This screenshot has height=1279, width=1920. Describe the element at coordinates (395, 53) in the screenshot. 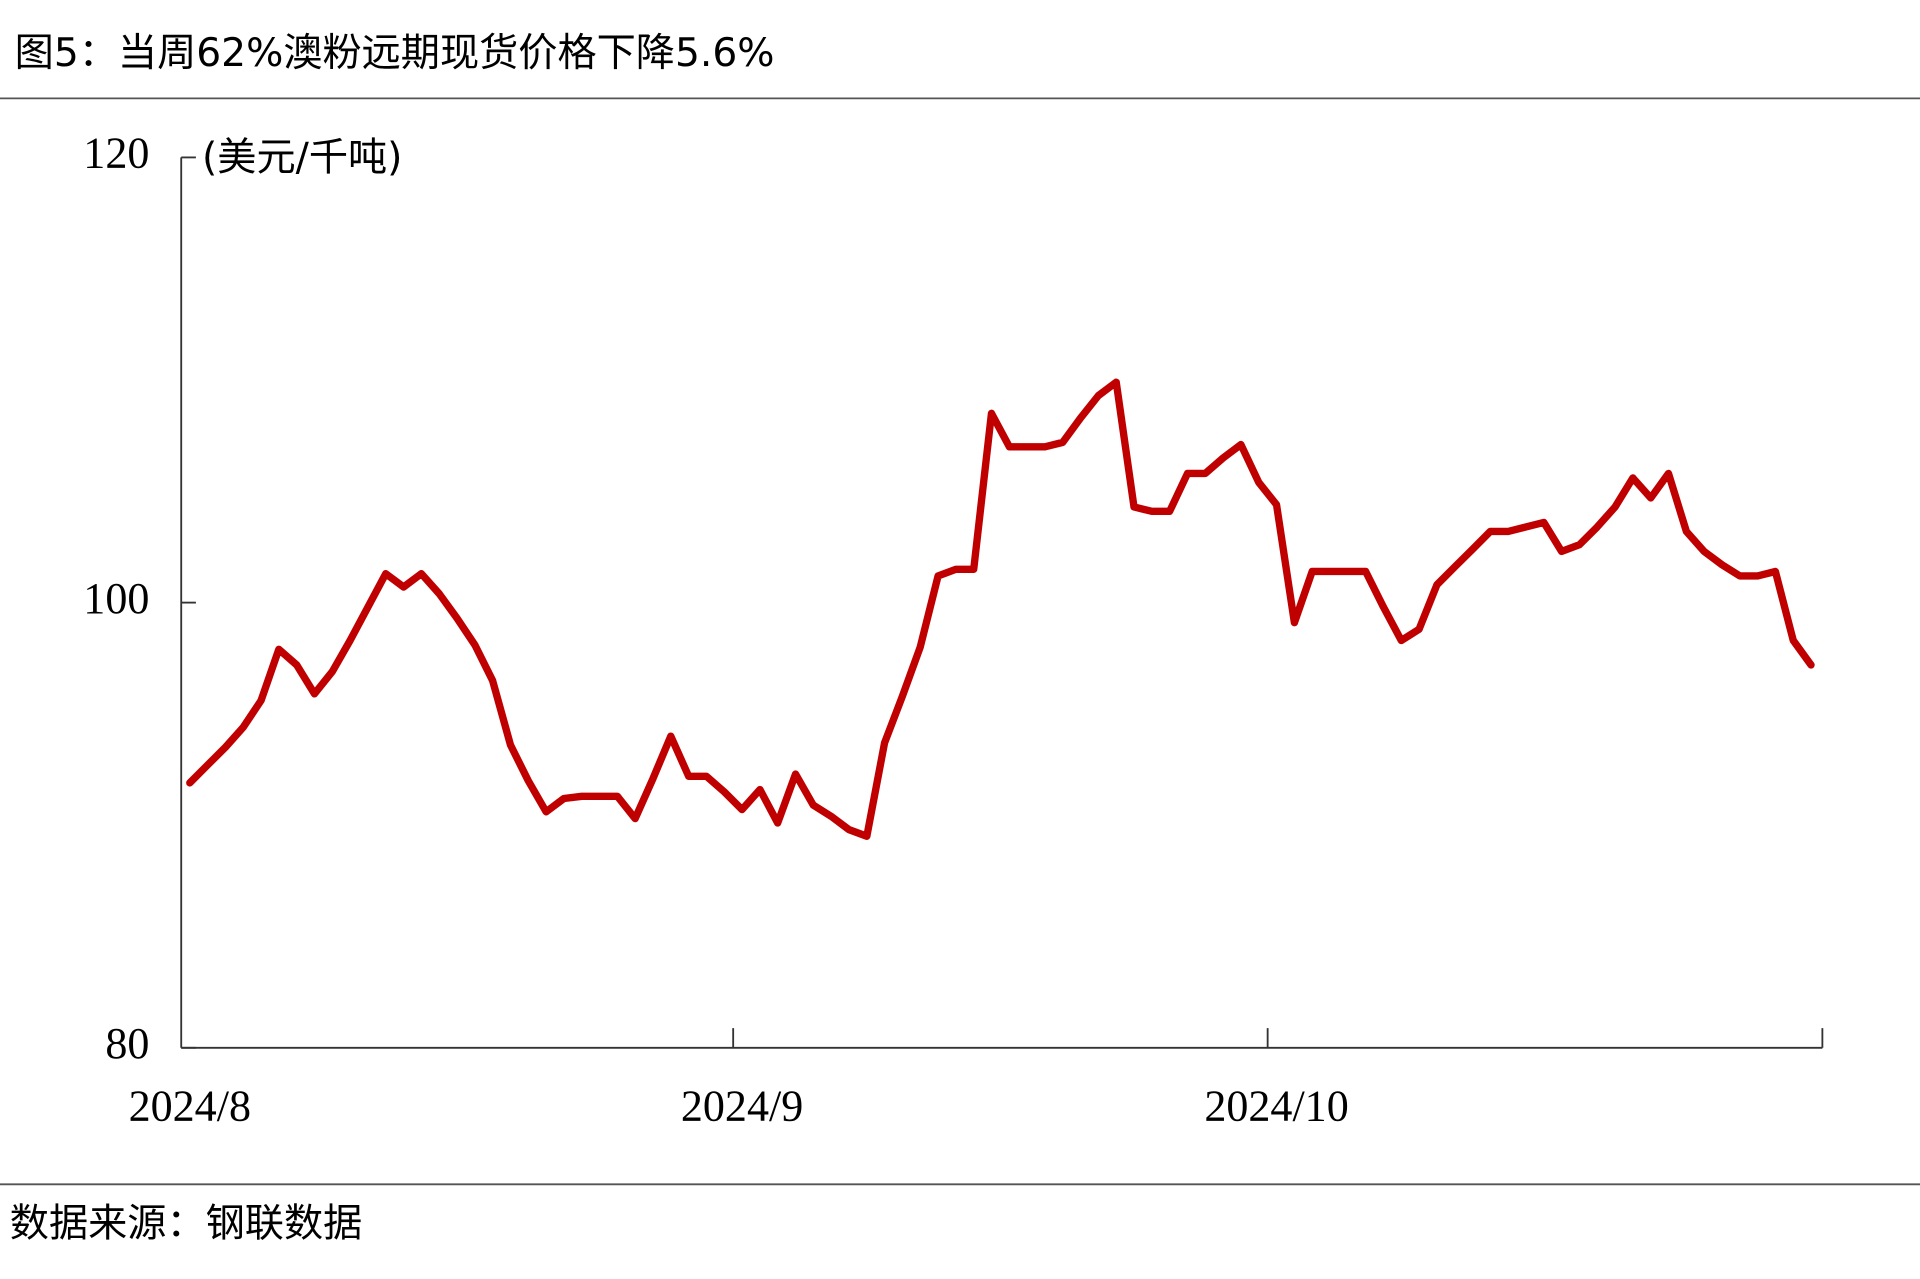

I see `chart-title: 图5：当周62%澳粉远期现货价格下降5.6%` at that location.